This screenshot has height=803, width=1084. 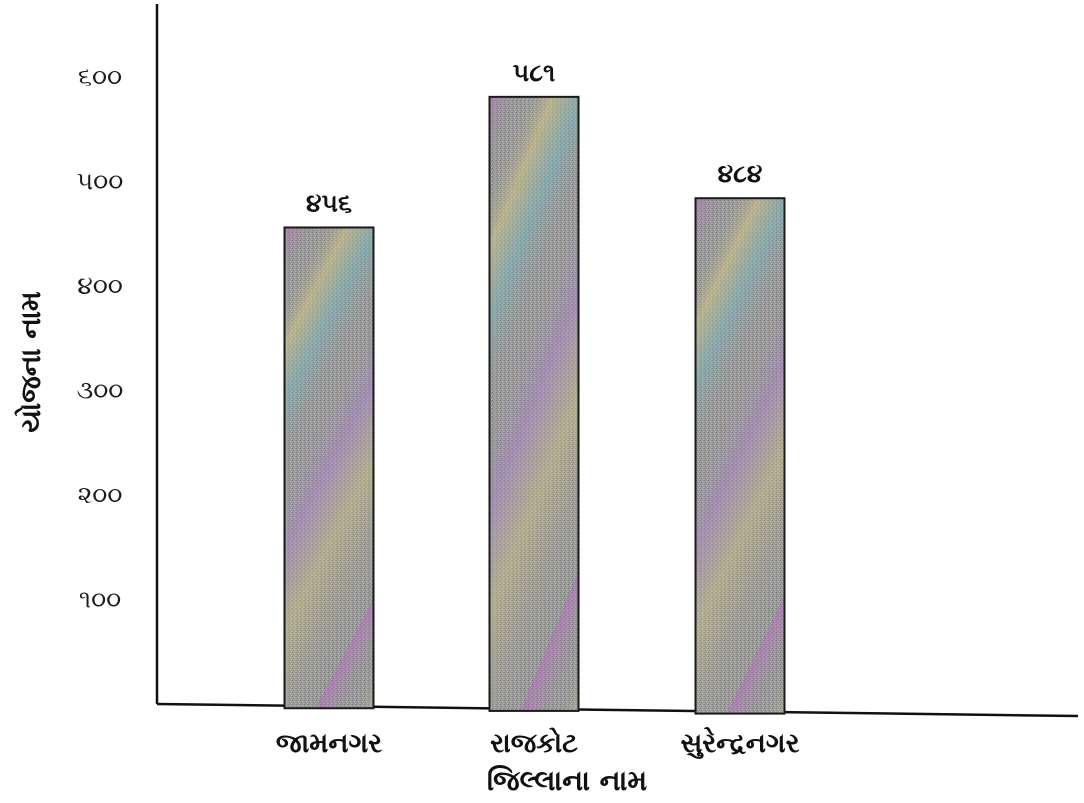 What do you see at coordinates (100, 390) in the screenshot?
I see `y-tick-label: ૩૦૦` at bounding box center [100, 390].